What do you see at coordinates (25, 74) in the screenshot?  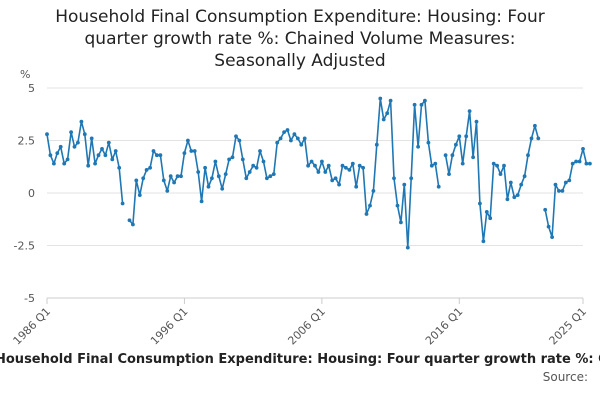 I see `y-axis-unit-label: %` at bounding box center [25, 74].